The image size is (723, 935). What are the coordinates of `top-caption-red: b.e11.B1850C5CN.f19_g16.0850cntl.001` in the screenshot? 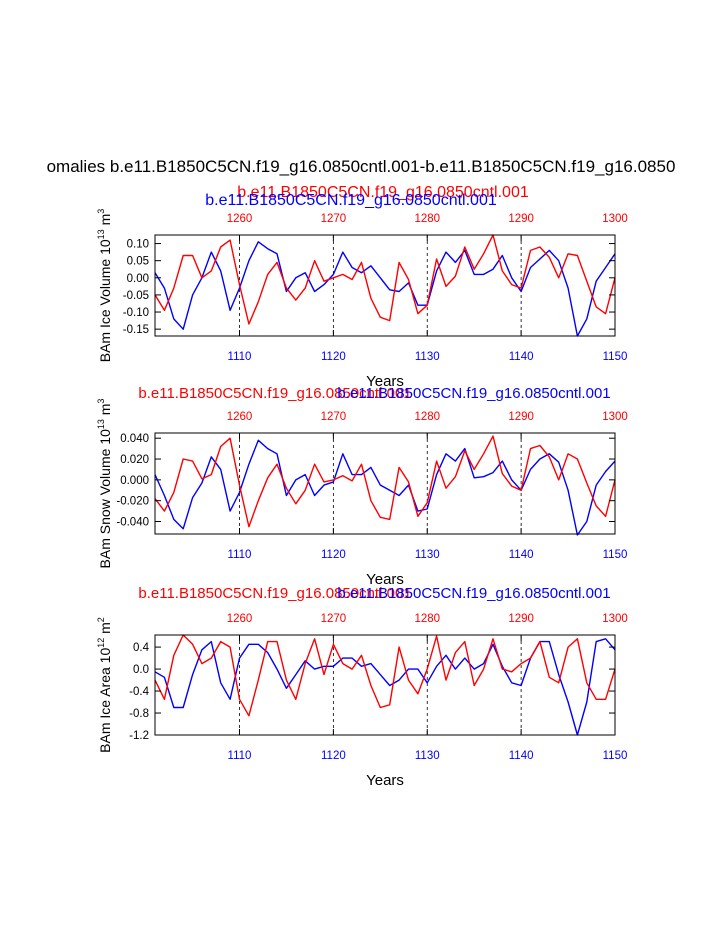 It's located at (383, 192).